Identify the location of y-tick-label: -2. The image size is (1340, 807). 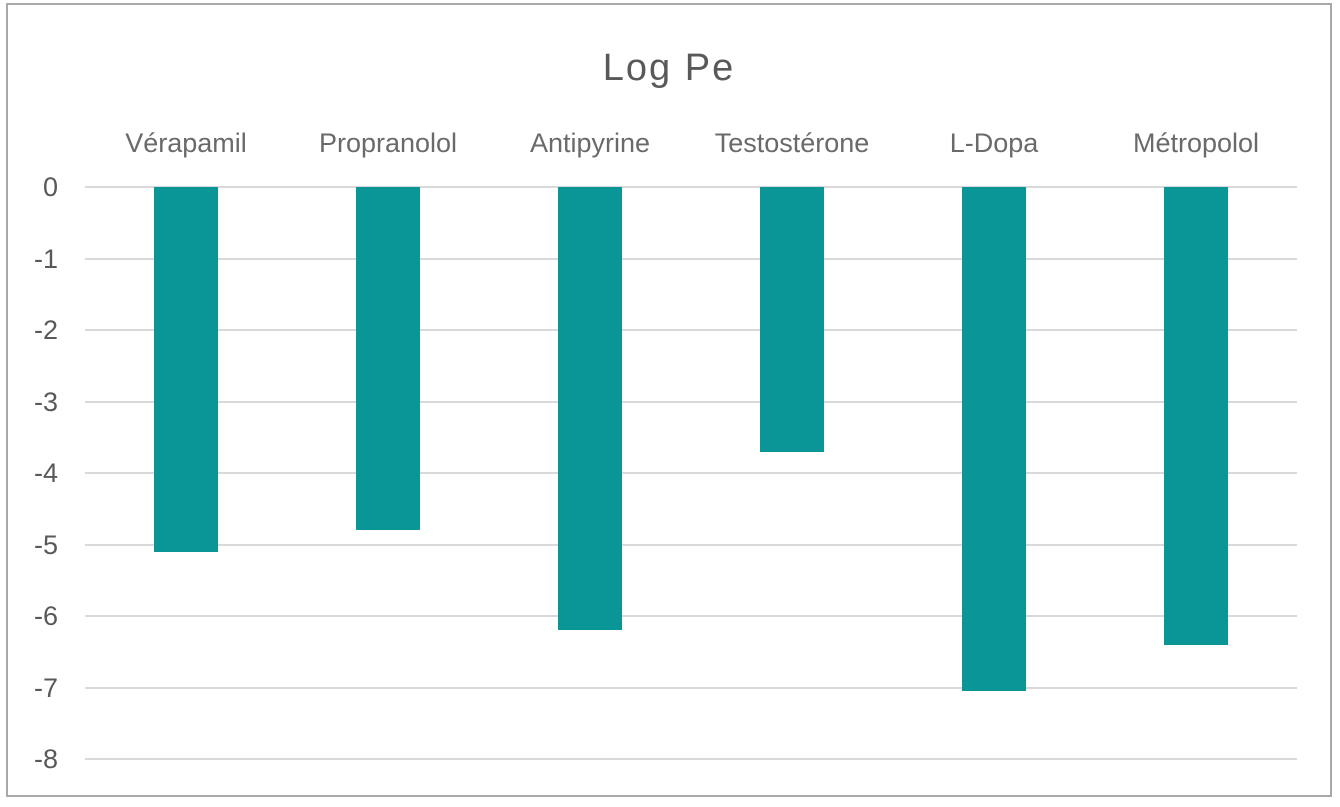
(45, 330).